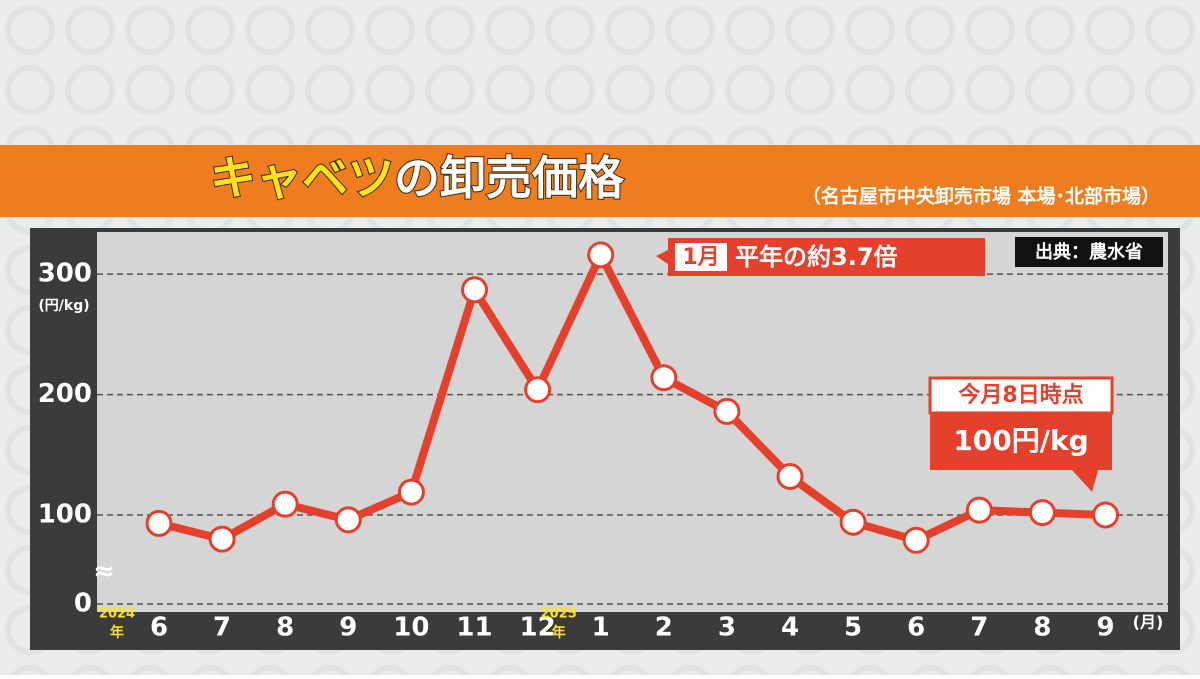 This screenshot has width=1200, height=679. Describe the element at coordinates (1148, 622) in the screenshot. I see `x-unit: (月)` at that location.